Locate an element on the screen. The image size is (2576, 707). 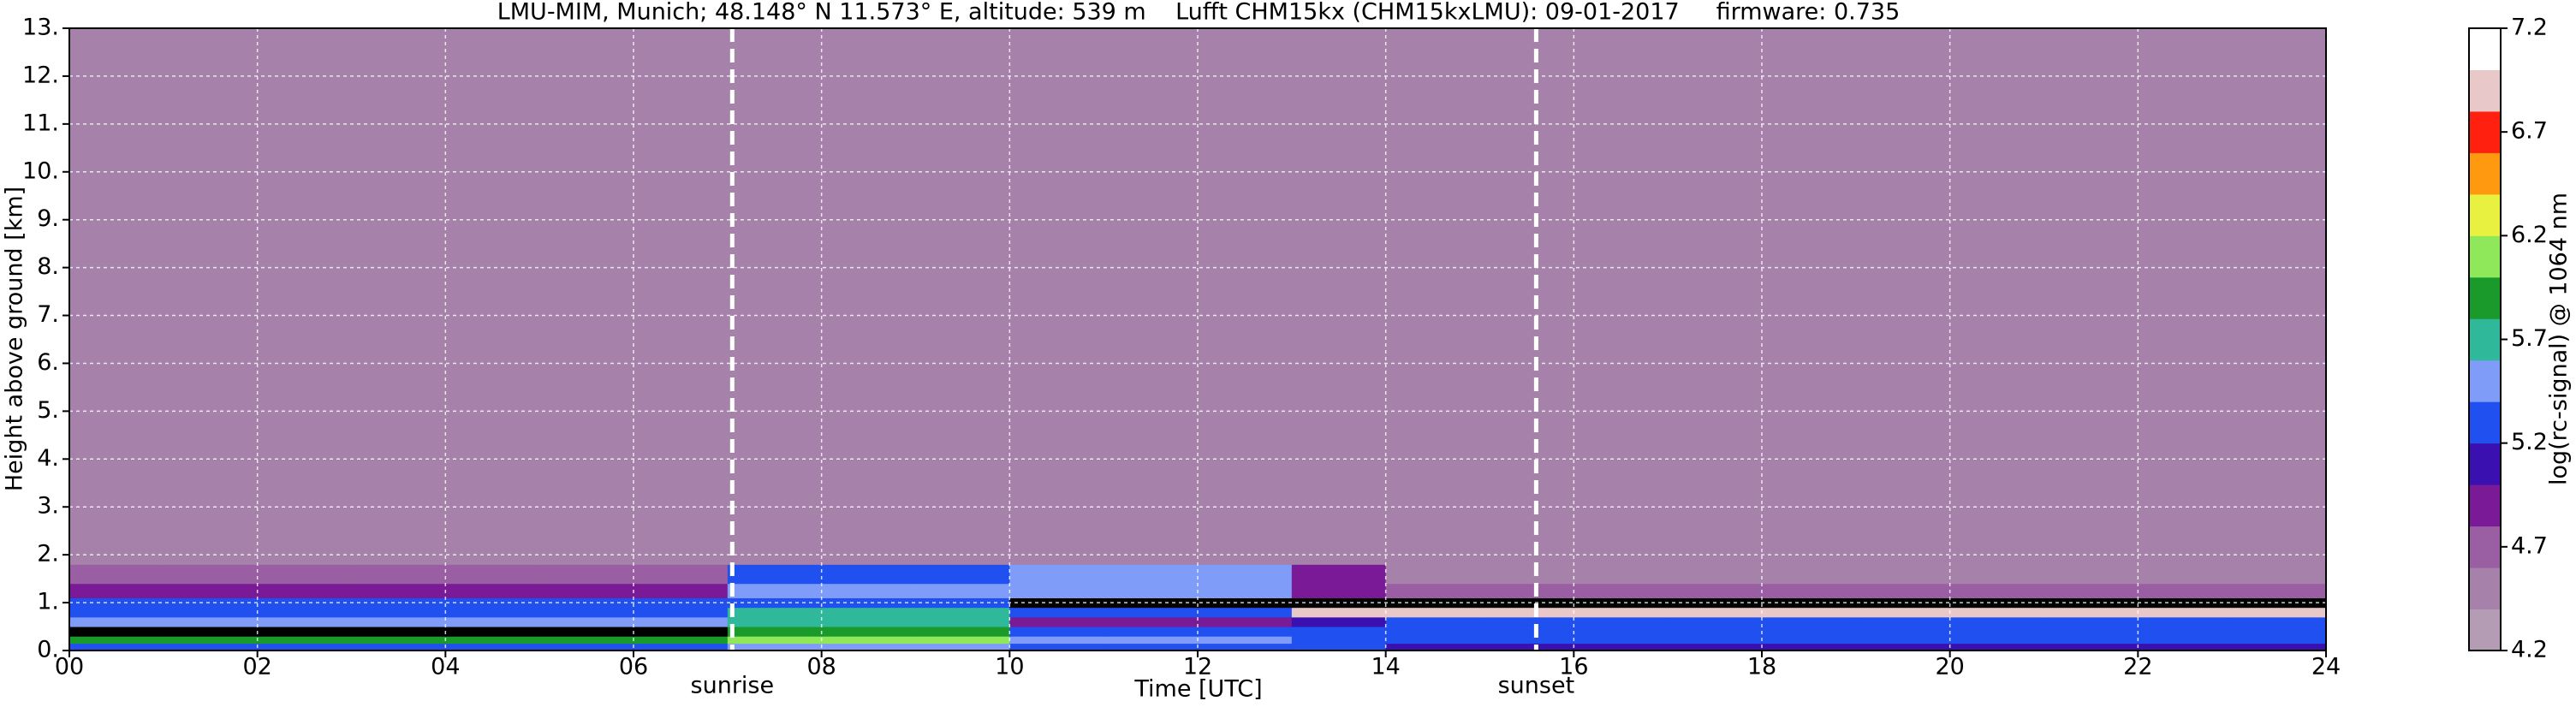
colorbar-tick-label: 6.2 is located at coordinates (2530, 235).